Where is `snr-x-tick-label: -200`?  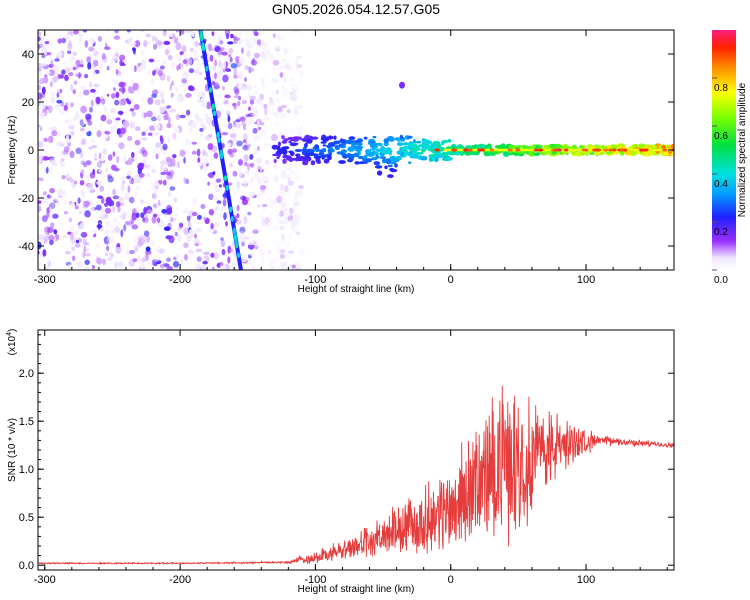
snr-x-tick-label: -200 is located at coordinates (180, 580).